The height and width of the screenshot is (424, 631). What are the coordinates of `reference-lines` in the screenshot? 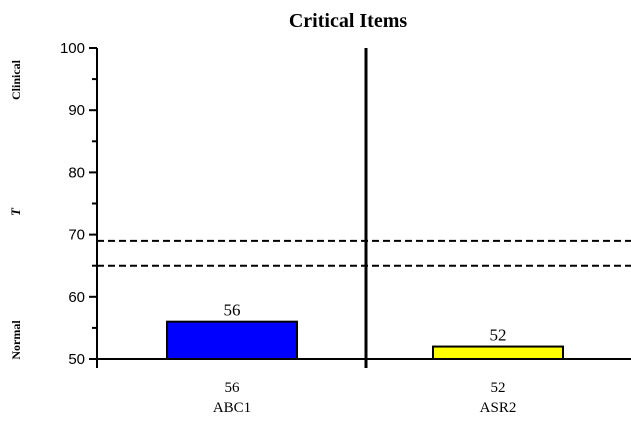 It's located at (364, 253).